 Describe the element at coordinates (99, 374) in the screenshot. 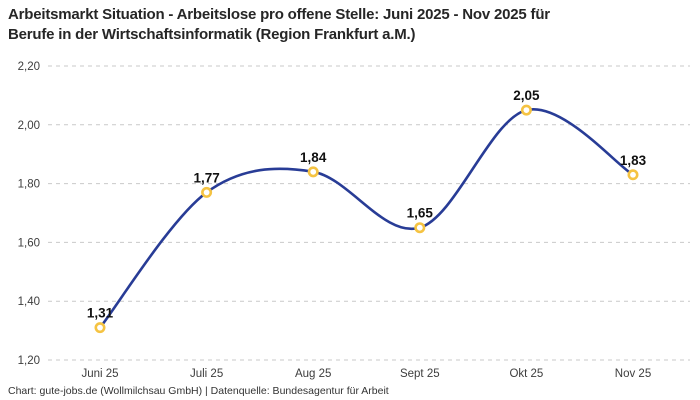

I see `x-axis-tick-label: Juni 25` at that location.